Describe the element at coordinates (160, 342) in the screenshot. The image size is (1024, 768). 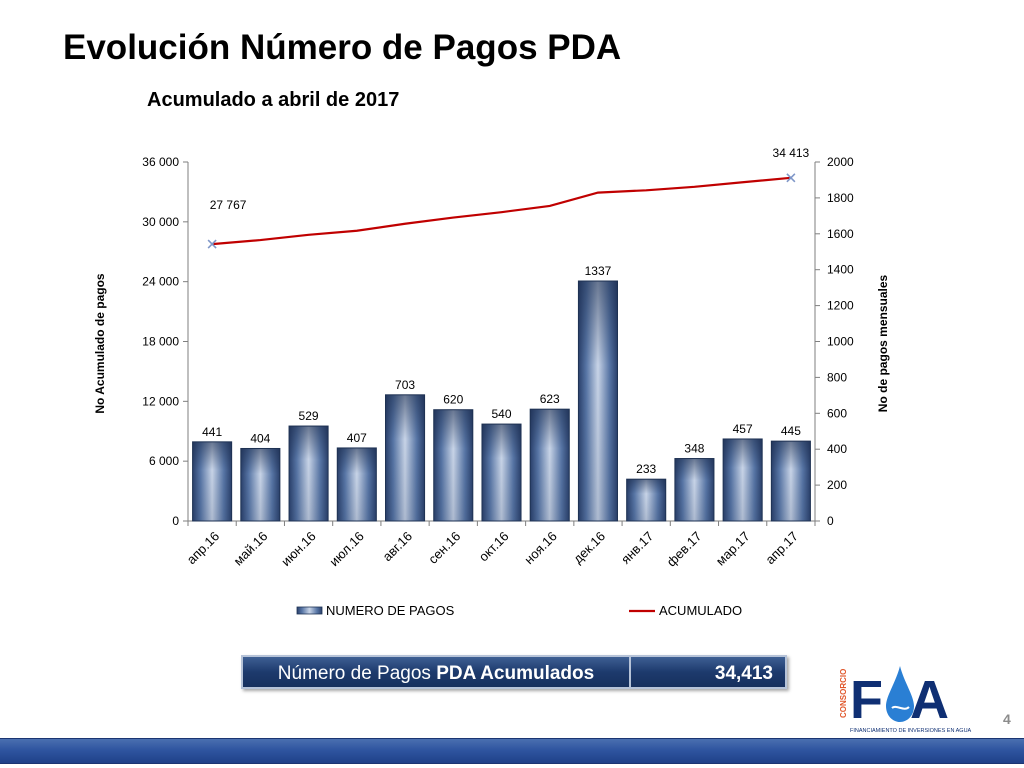
I see `y-left-tick-label: 18 000` at that location.